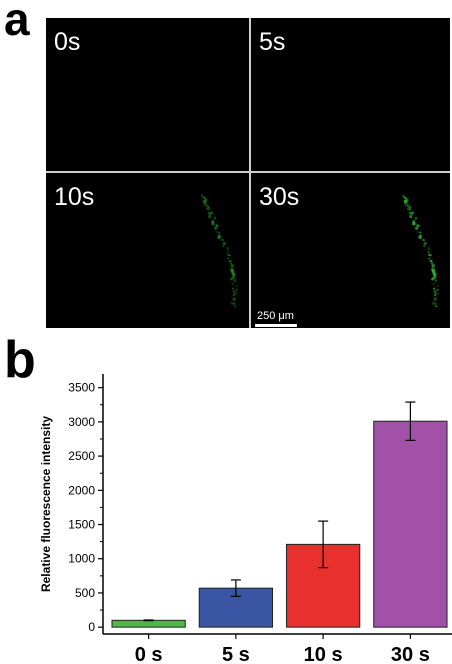 The height and width of the screenshot is (664, 452). I want to click on panel-b-letter: b, so click(20, 360).